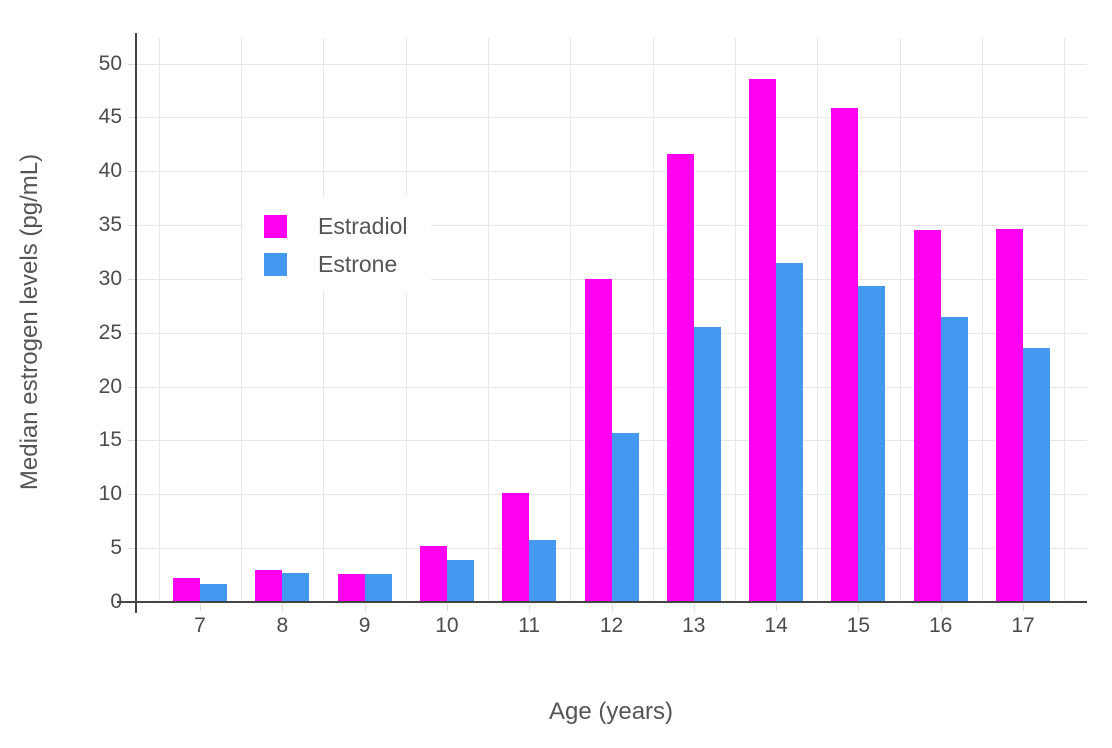  I want to click on x-tick-label-12: 12, so click(611, 625).